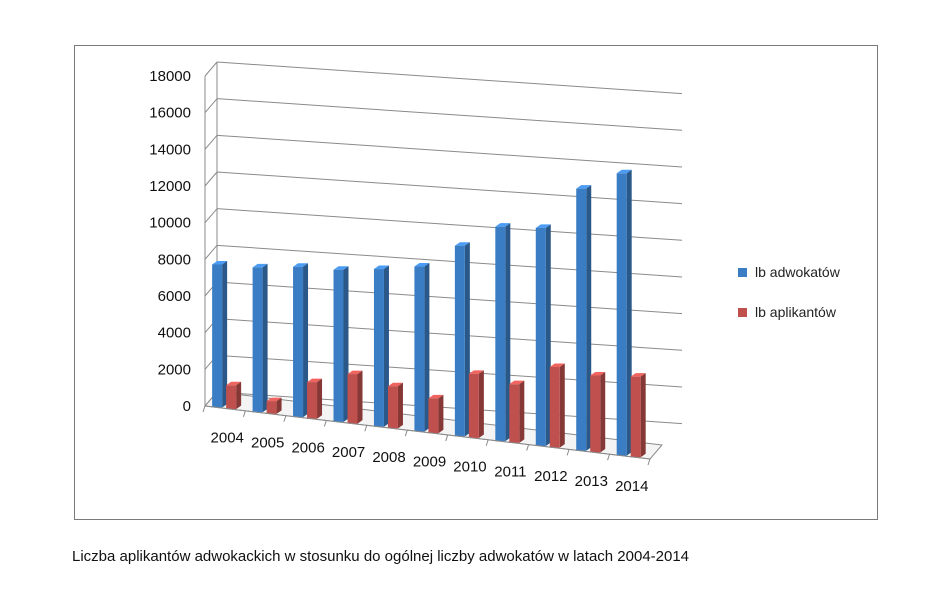 This screenshot has width=948, height=593. What do you see at coordinates (187, 406) in the screenshot?
I see `y-tick-label: 0` at bounding box center [187, 406].